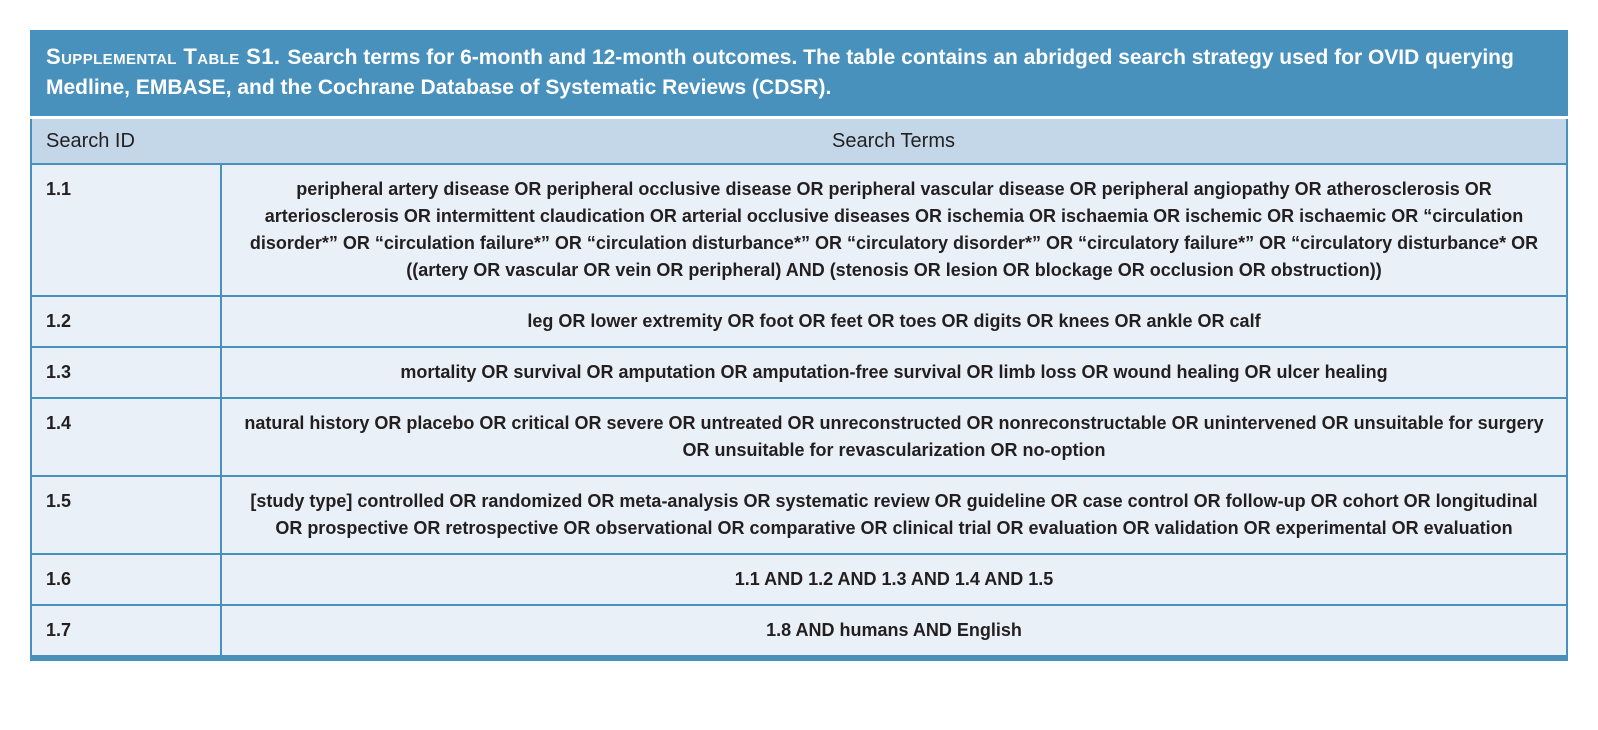 The width and height of the screenshot is (1598, 730). What do you see at coordinates (126, 321) in the screenshot?
I see `search-id-cell: 1.2` at bounding box center [126, 321].